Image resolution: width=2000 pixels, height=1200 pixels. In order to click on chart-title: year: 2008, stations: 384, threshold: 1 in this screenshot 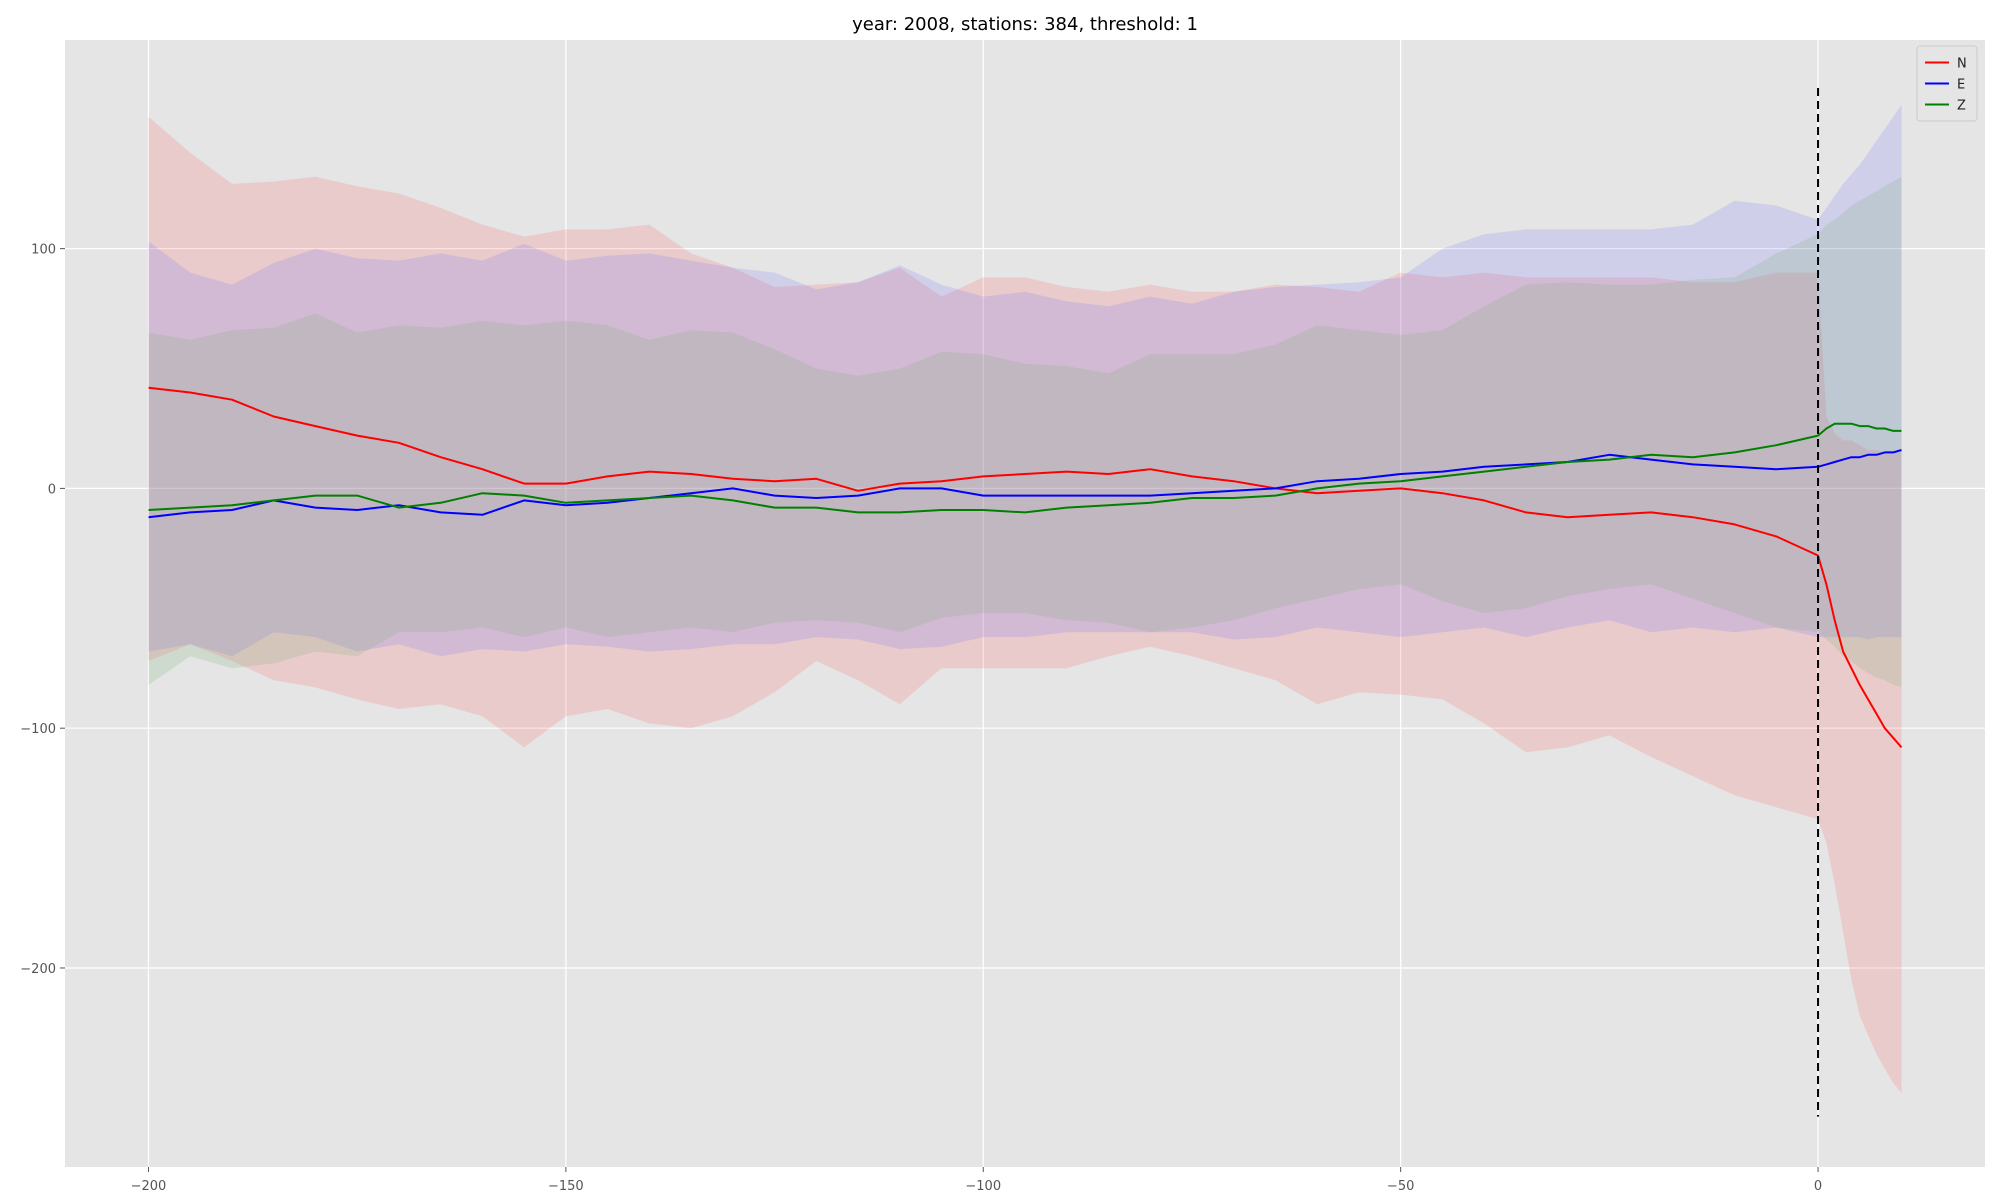, I will do `click(1025, 24)`.